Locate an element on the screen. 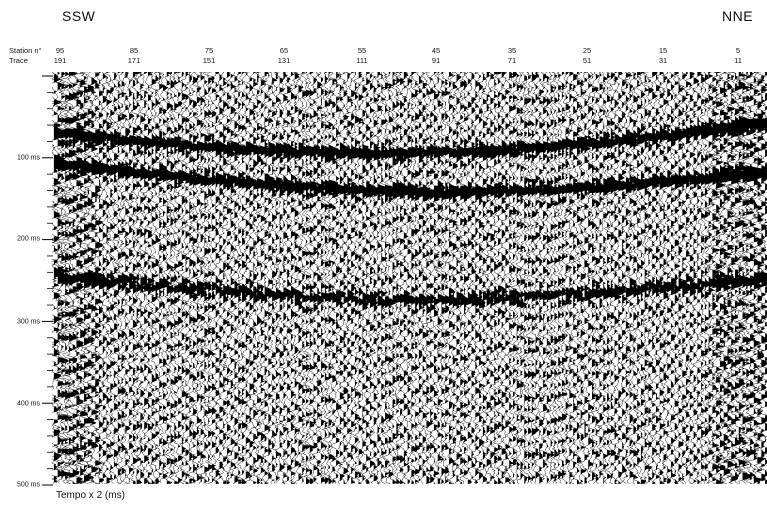 The height and width of the screenshot is (509, 767). trace-header-label: Trace is located at coordinates (18, 60).